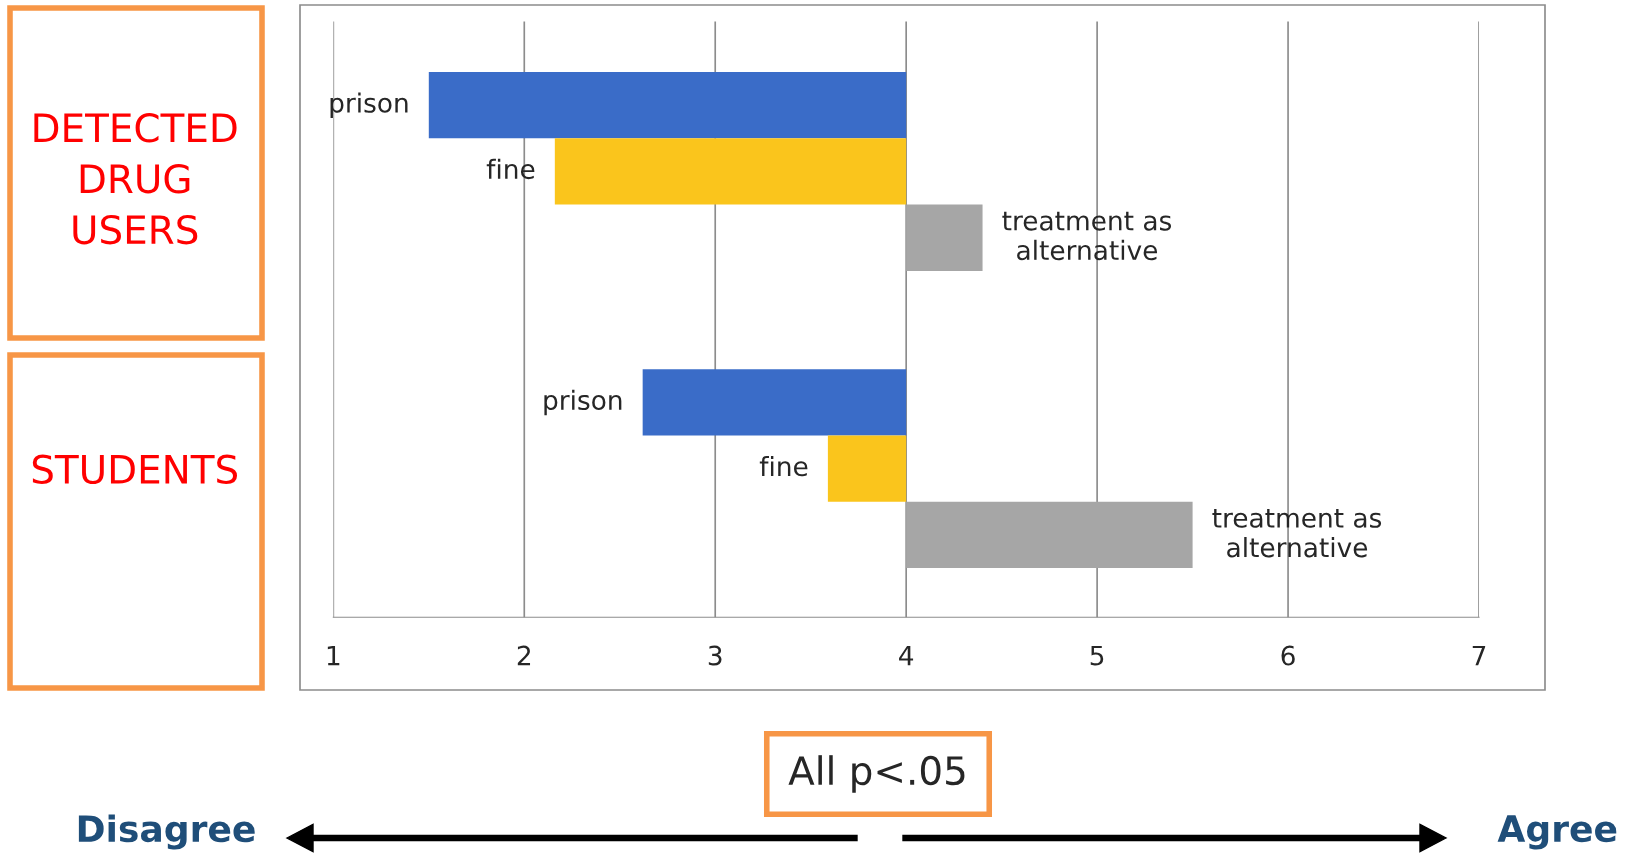 This screenshot has width=1626, height=855. What do you see at coordinates (524, 655) in the screenshot?
I see `x-tick-label: 2` at bounding box center [524, 655].